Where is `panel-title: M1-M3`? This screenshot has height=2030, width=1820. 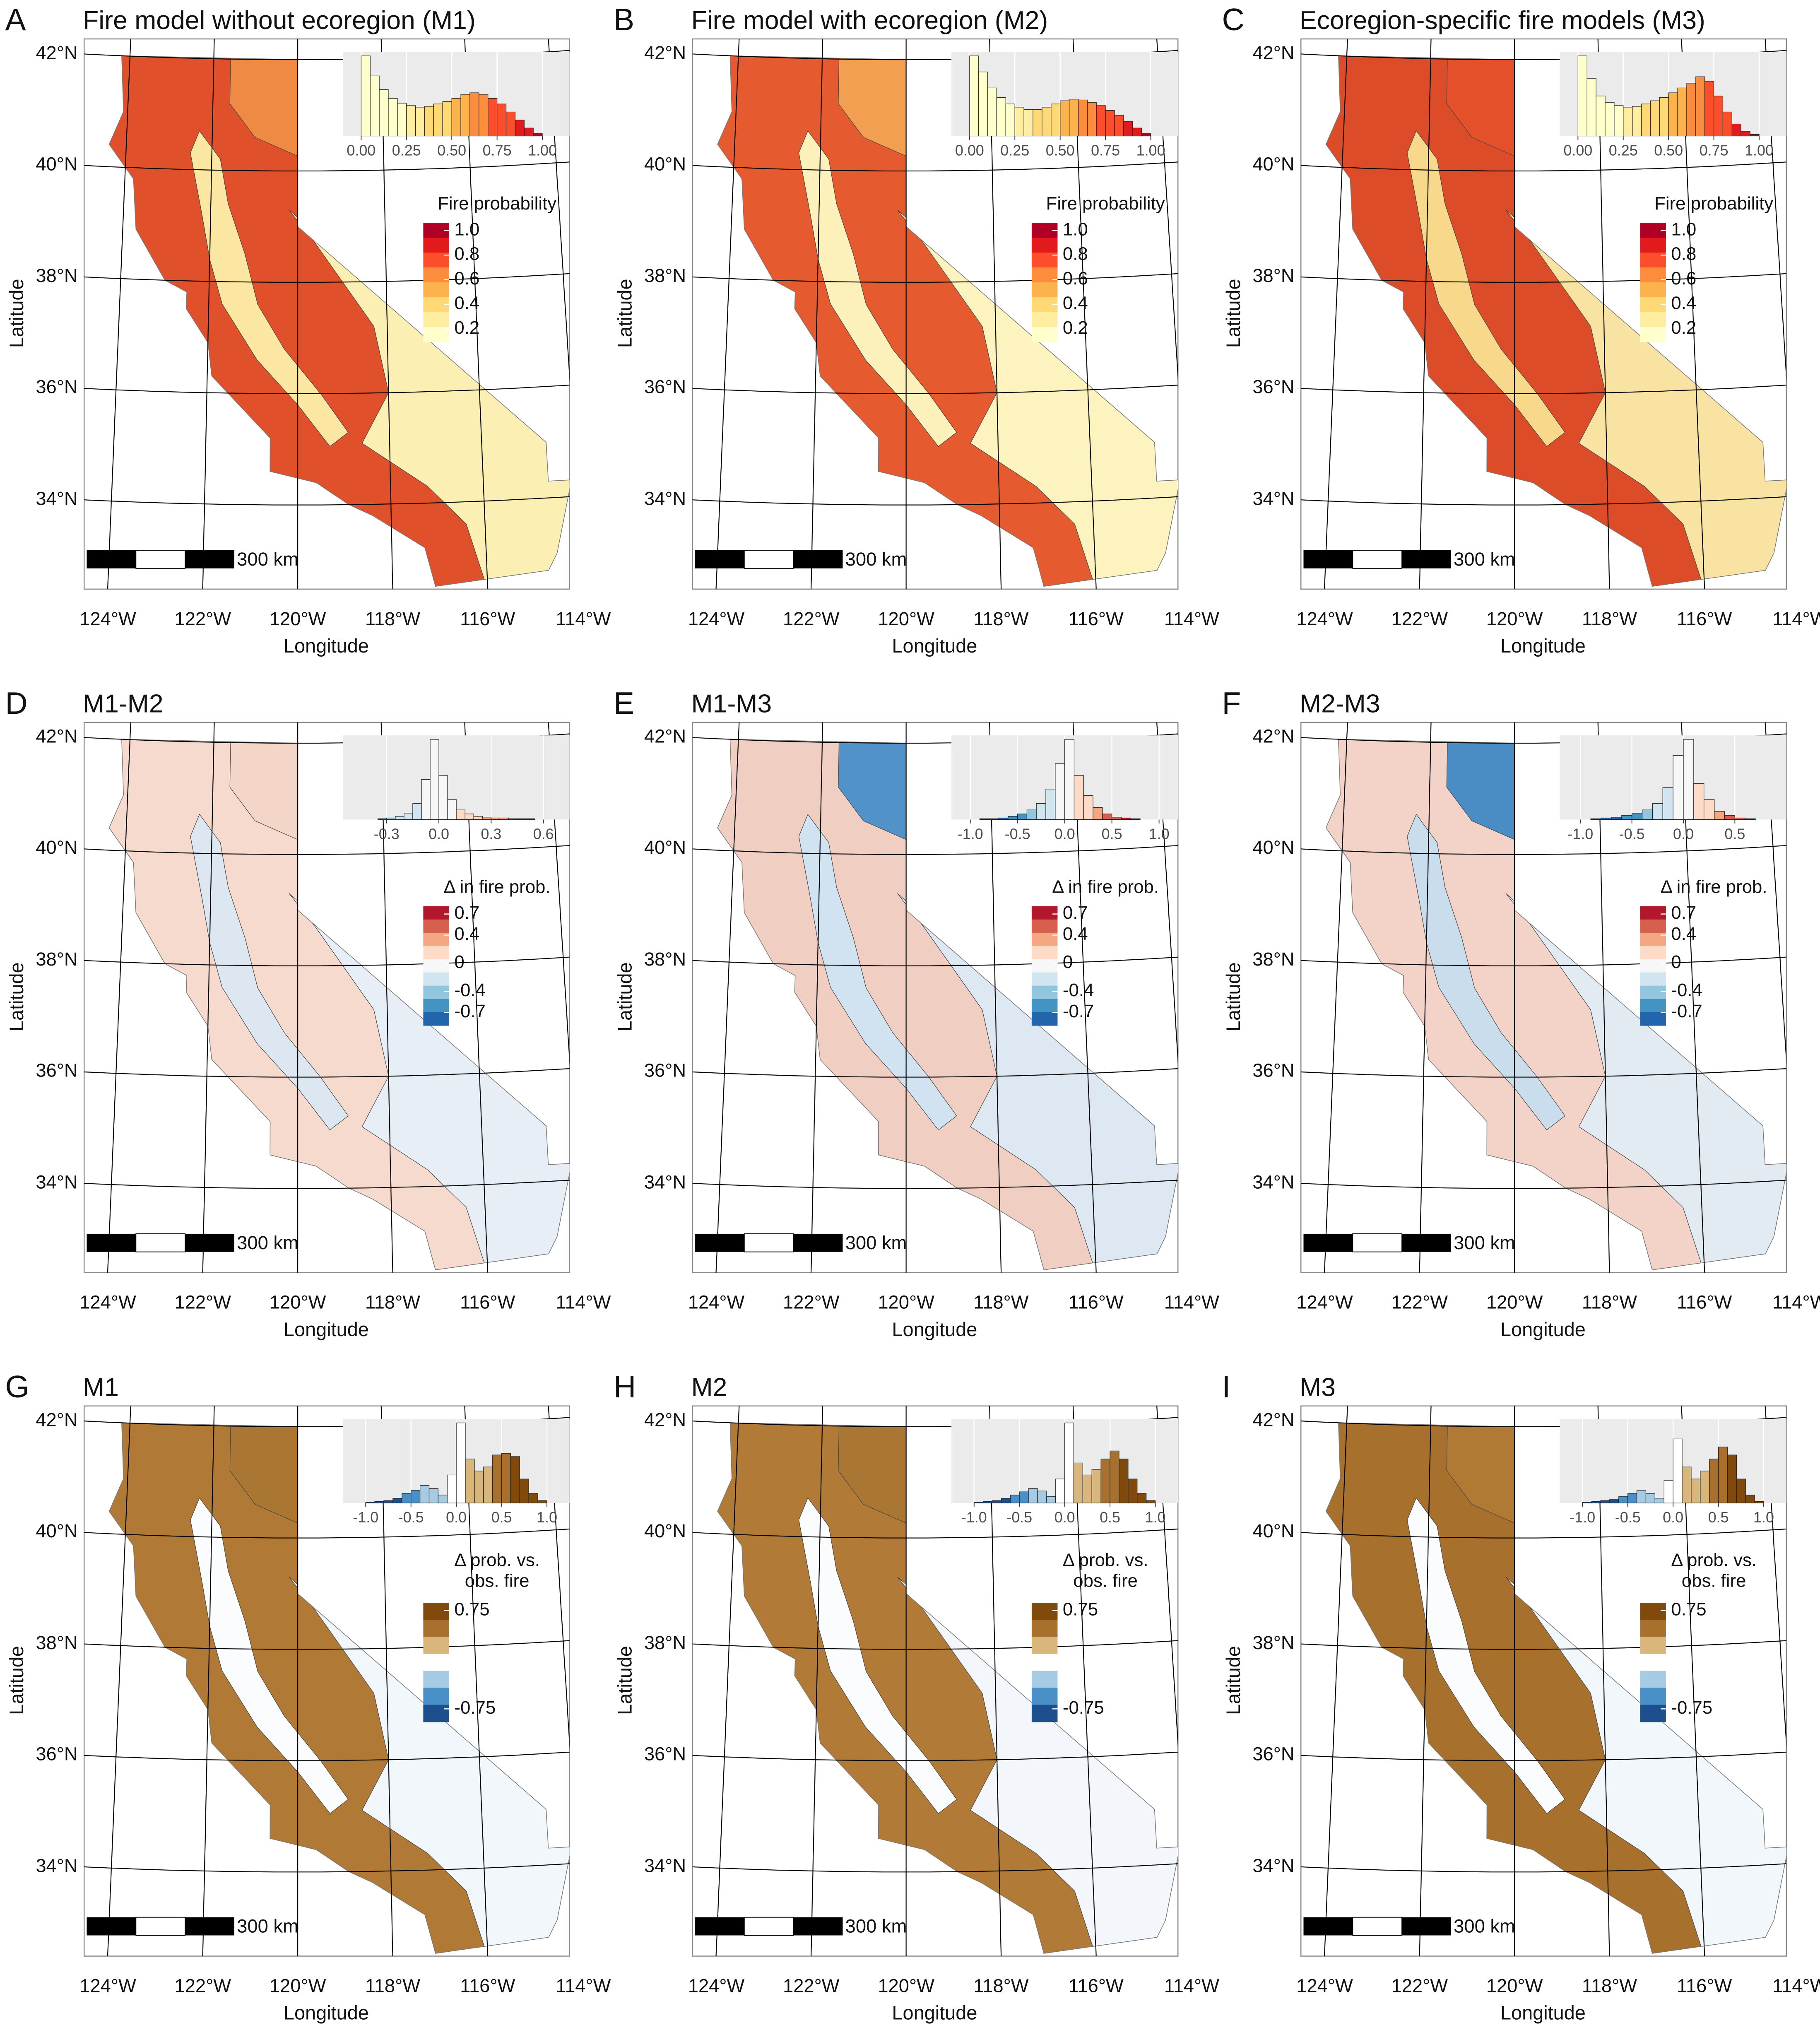 panel-title: M1-M3 is located at coordinates (731, 703).